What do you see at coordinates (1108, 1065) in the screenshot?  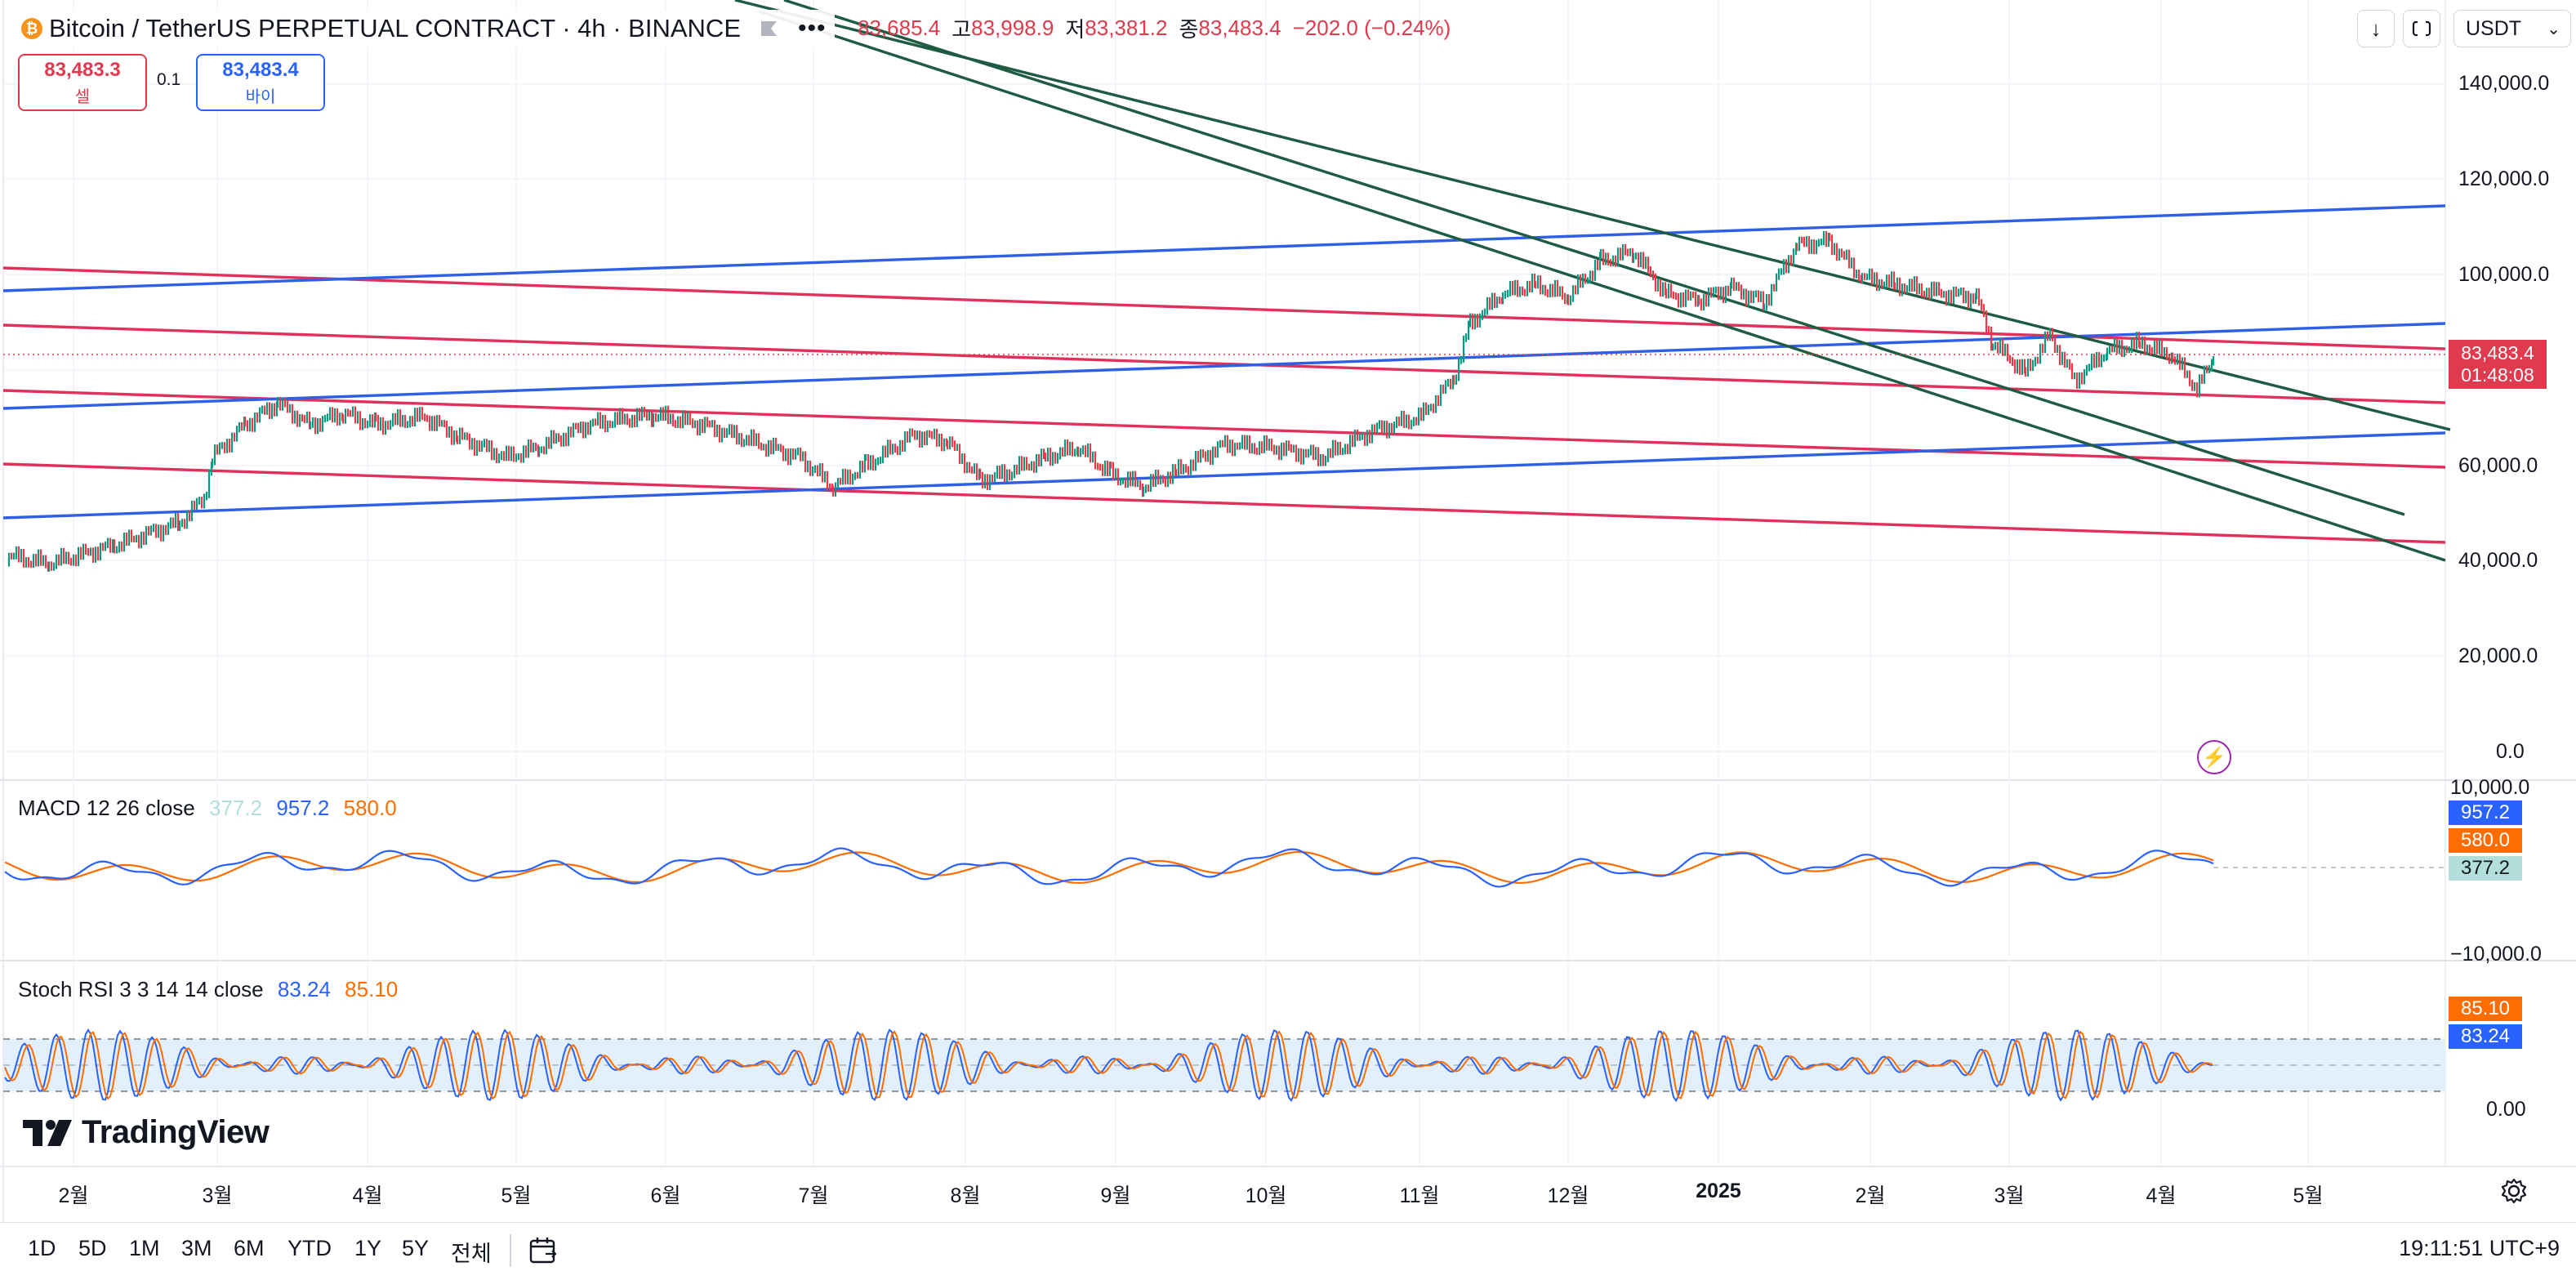 I see `stoch-k-line` at bounding box center [1108, 1065].